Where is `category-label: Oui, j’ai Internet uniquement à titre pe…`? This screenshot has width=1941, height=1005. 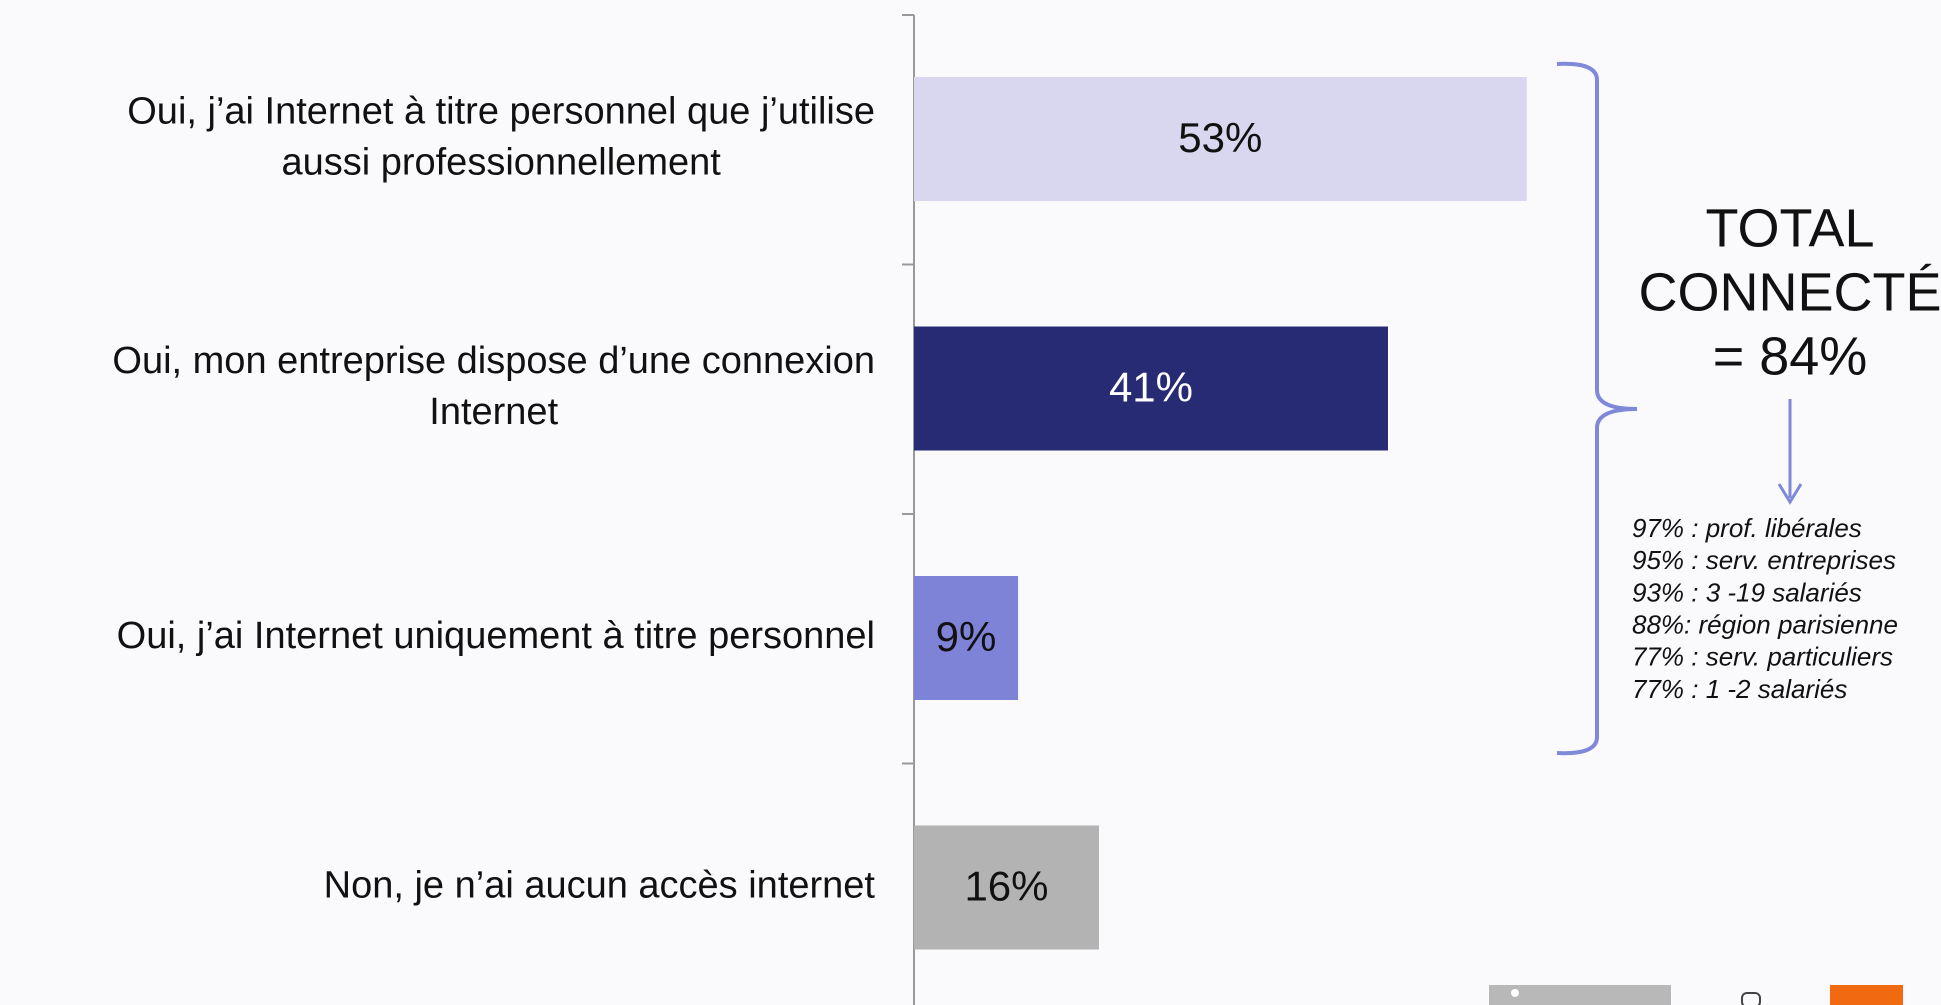
category-label: Oui, j’ai Internet uniquement à titre pe… is located at coordinates (496, 636).